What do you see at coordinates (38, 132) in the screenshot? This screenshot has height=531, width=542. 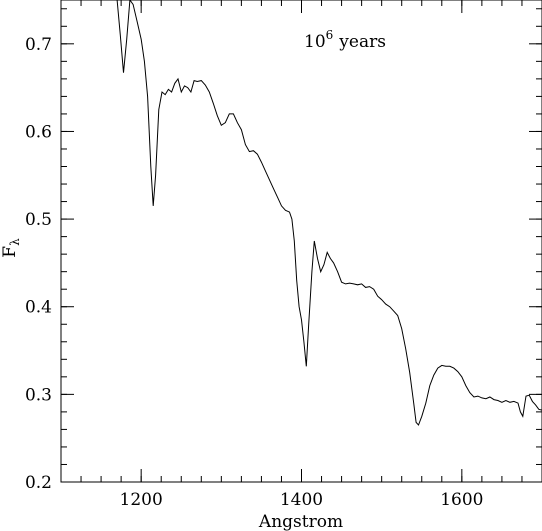 I see `y-tick-label: 0.6` at bounding box center [38, 132].